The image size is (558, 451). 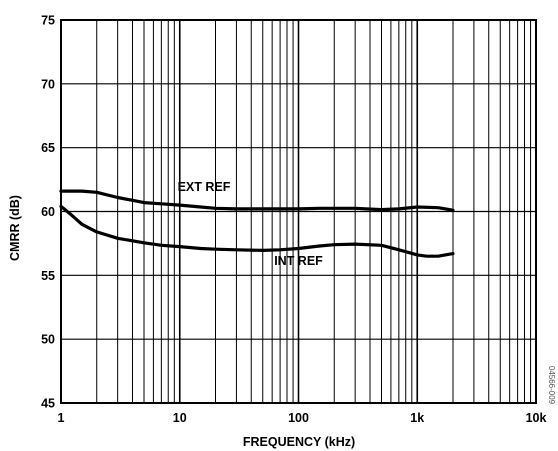 What do you see at coordinates (299, 442) in the screenshot?
I see `x-axis-title: FREQUENCY (kHz)` at bounding box center [299, 442].